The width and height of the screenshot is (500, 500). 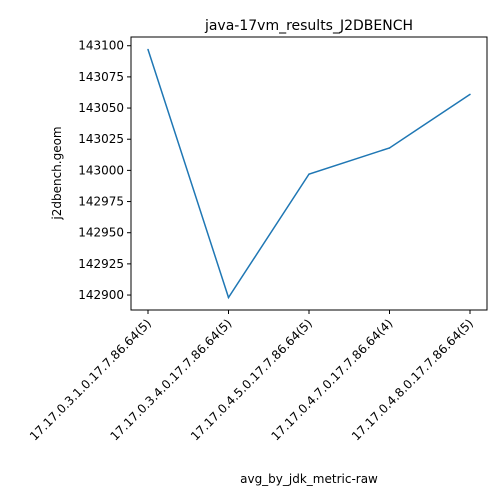 What do you see at coordinates (101, 46) in the screenshot?
I see `y-tick-label: 143100` at bounding box center [101, 46].